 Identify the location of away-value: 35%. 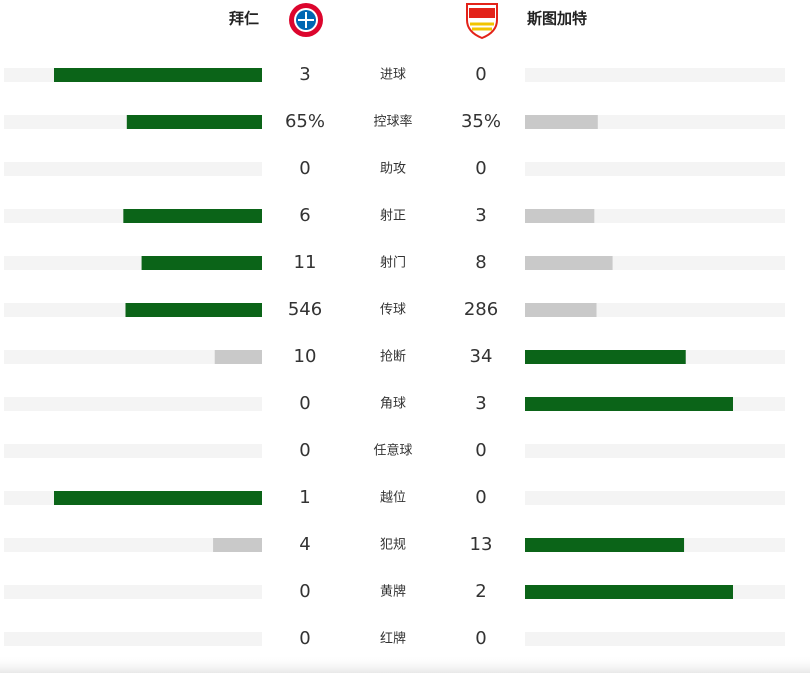
(481, 121).